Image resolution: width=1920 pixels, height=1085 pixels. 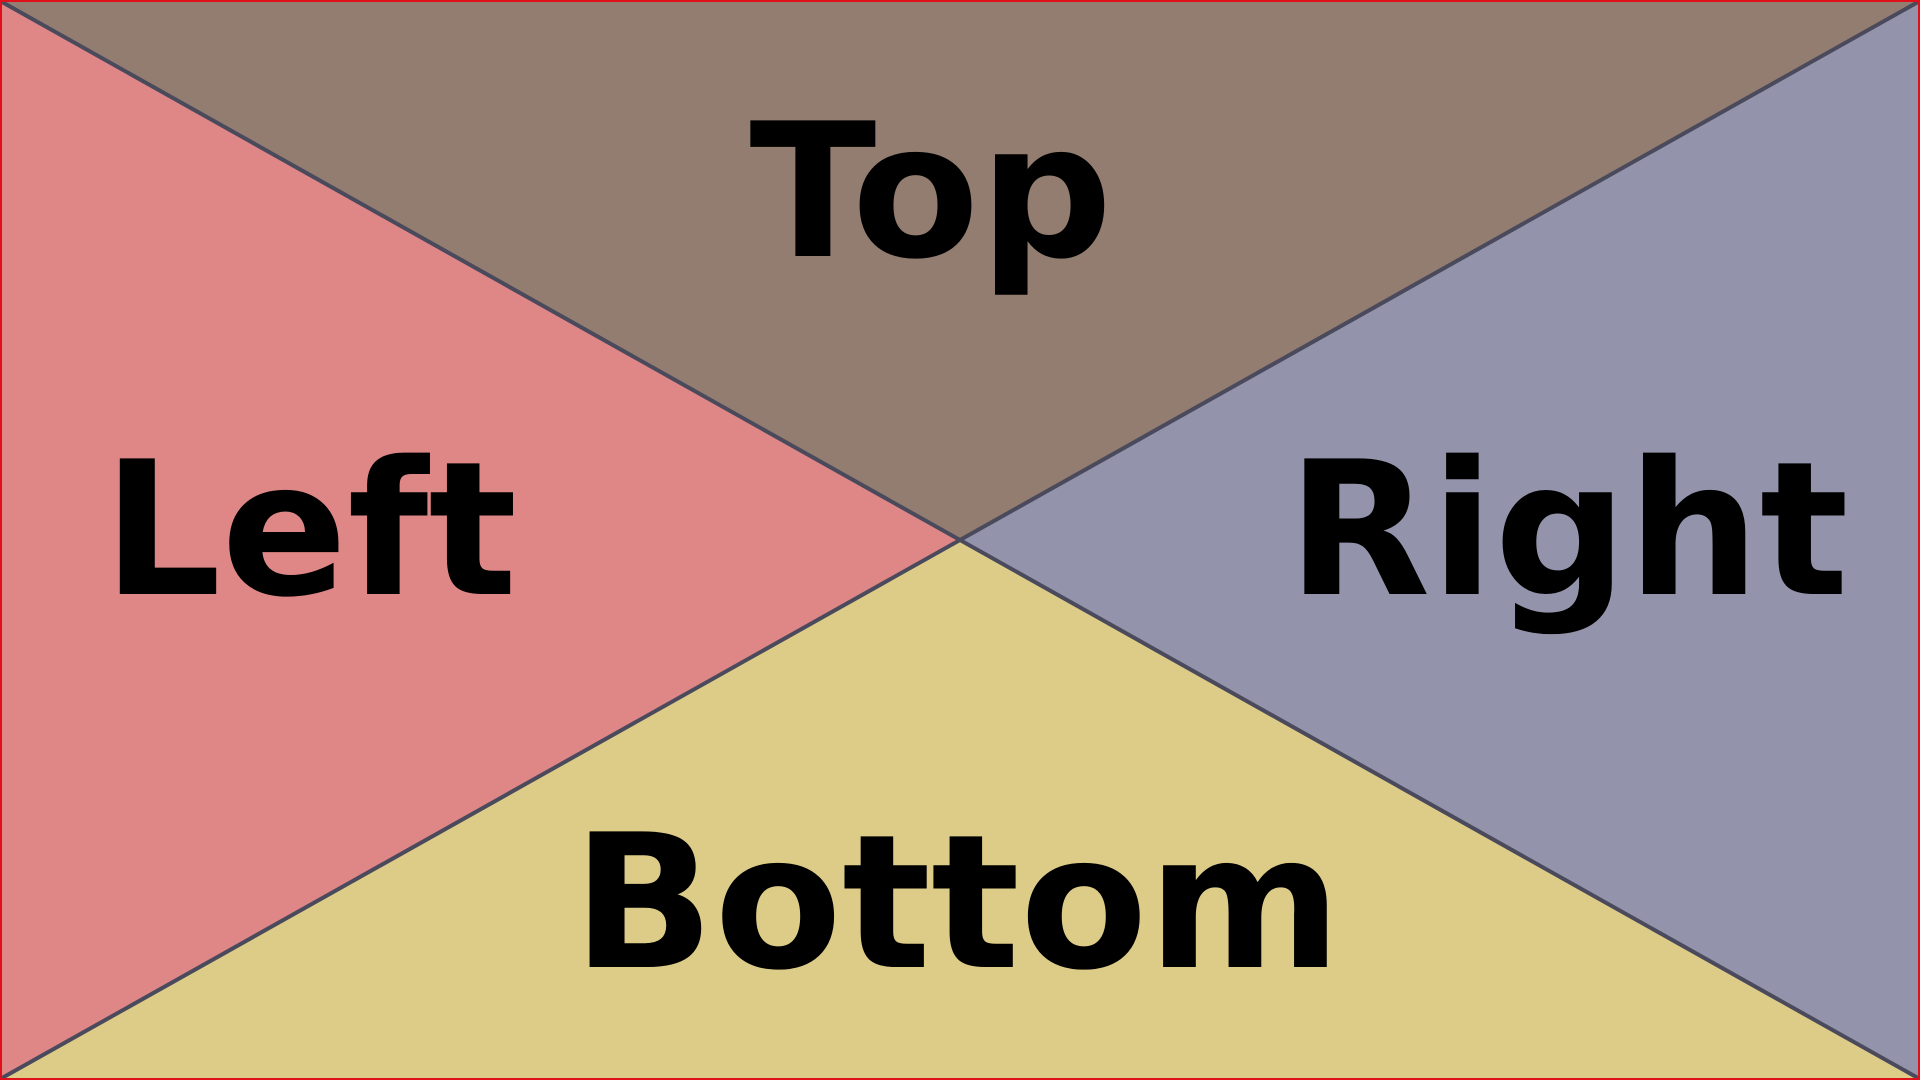 I want to click on right-label: Right, so click(x=1567, y=529).